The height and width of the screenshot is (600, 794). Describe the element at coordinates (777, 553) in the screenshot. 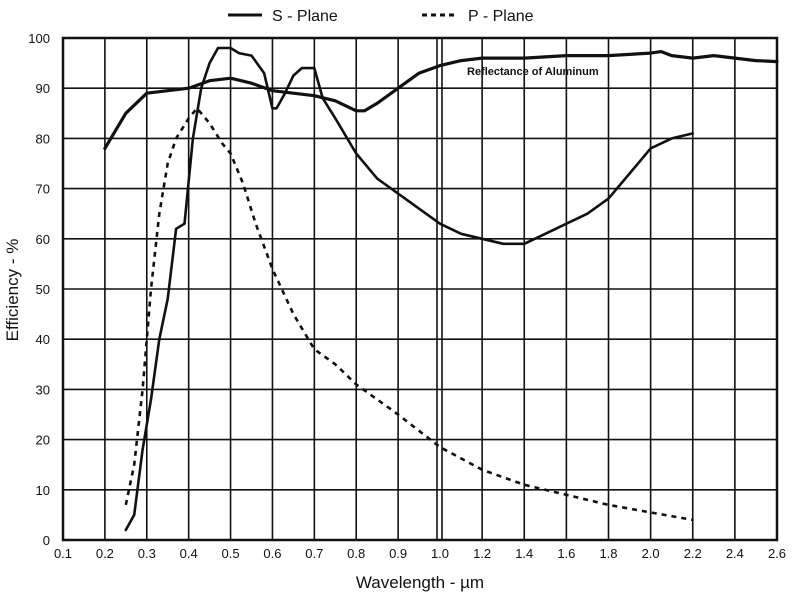

I see `x-tick-label: 2.6` at that location.